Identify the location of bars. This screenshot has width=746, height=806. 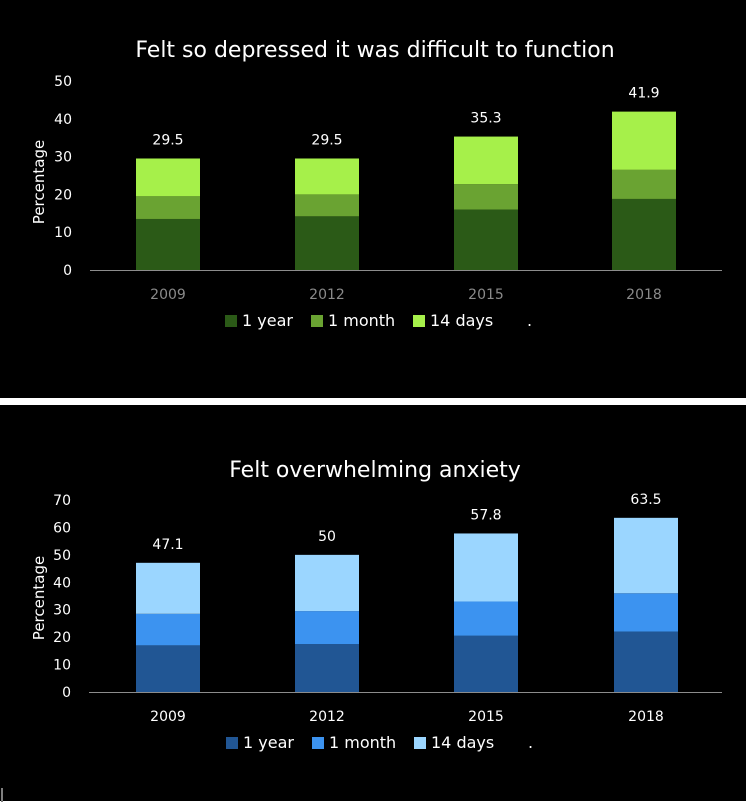
(406, 190).